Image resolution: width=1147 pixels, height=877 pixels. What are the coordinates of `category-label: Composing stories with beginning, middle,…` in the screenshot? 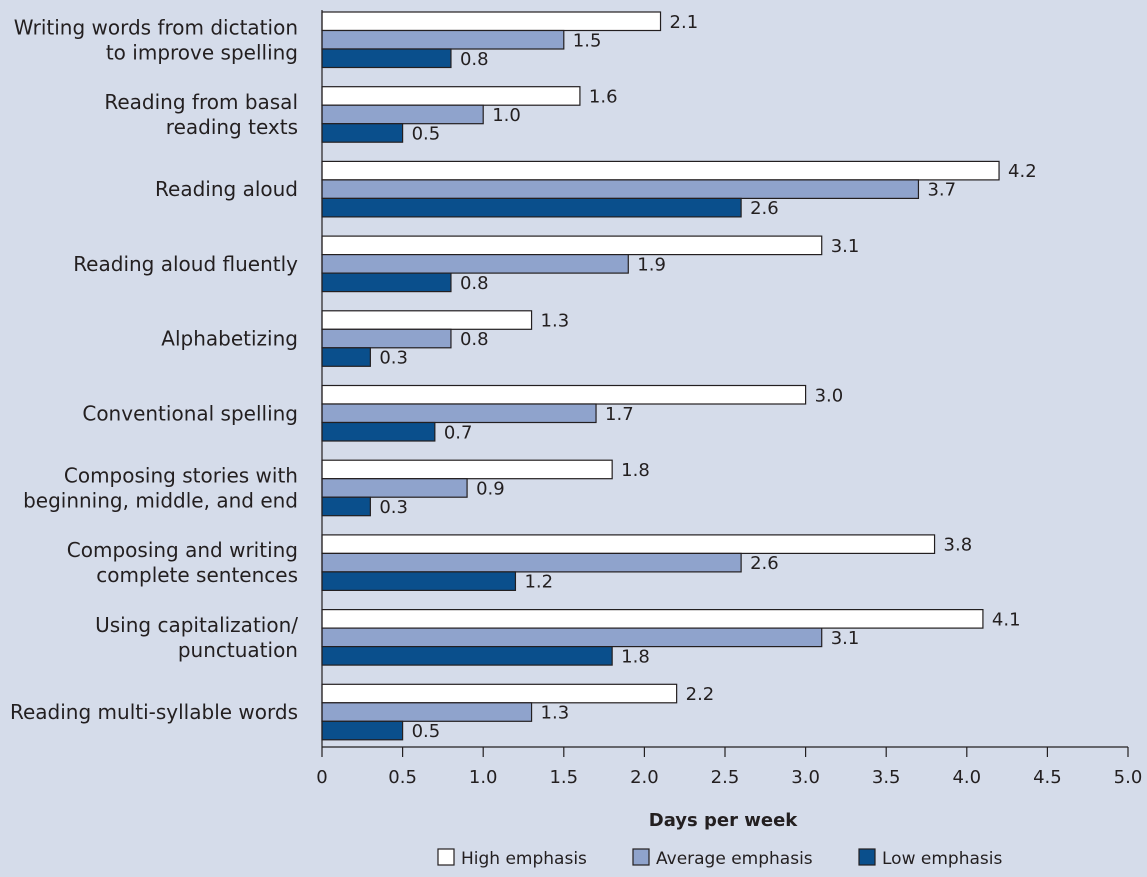 It's located at (160, 487).